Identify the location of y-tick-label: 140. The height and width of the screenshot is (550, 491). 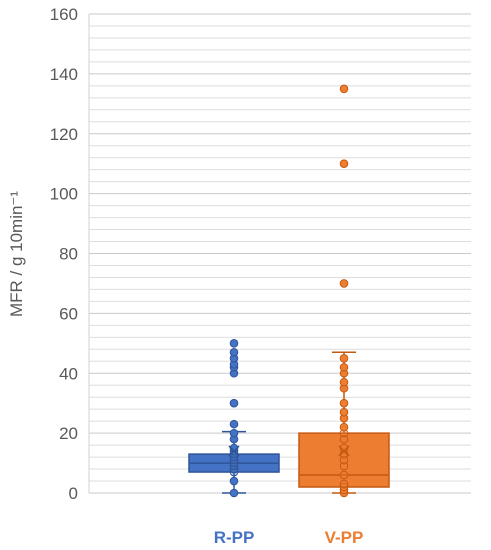
(64, 74).